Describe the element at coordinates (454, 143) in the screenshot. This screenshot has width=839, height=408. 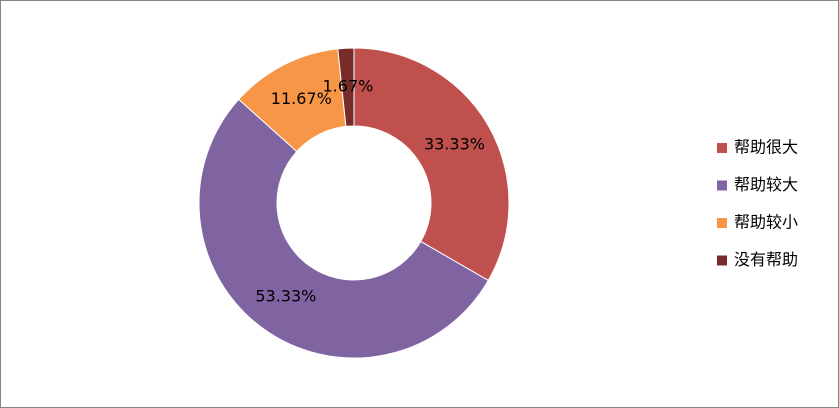
I see `data-label: 33.33%` at that location.